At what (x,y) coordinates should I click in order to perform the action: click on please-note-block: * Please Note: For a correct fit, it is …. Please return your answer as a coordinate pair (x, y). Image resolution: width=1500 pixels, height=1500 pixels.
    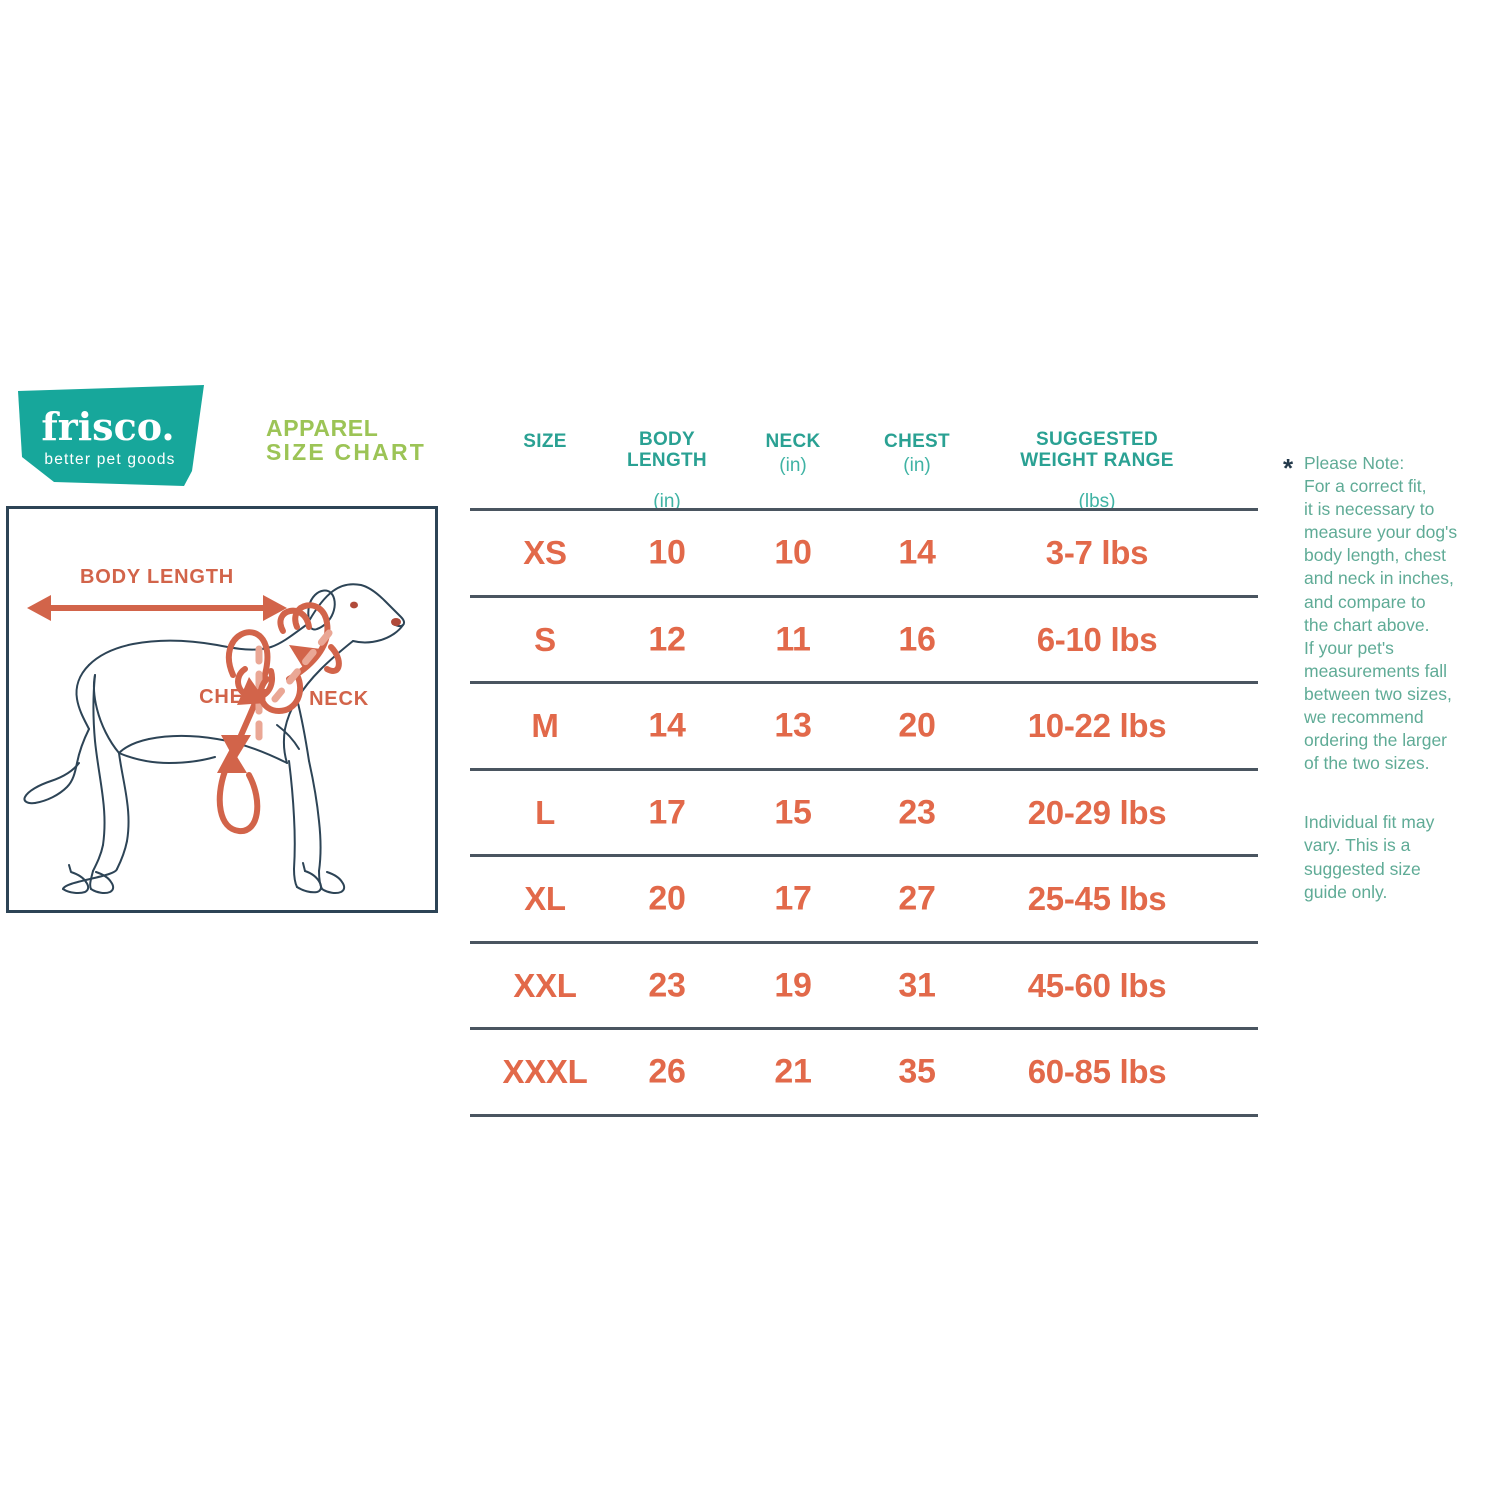
    Looking at the image, I should click on (1385, 678).